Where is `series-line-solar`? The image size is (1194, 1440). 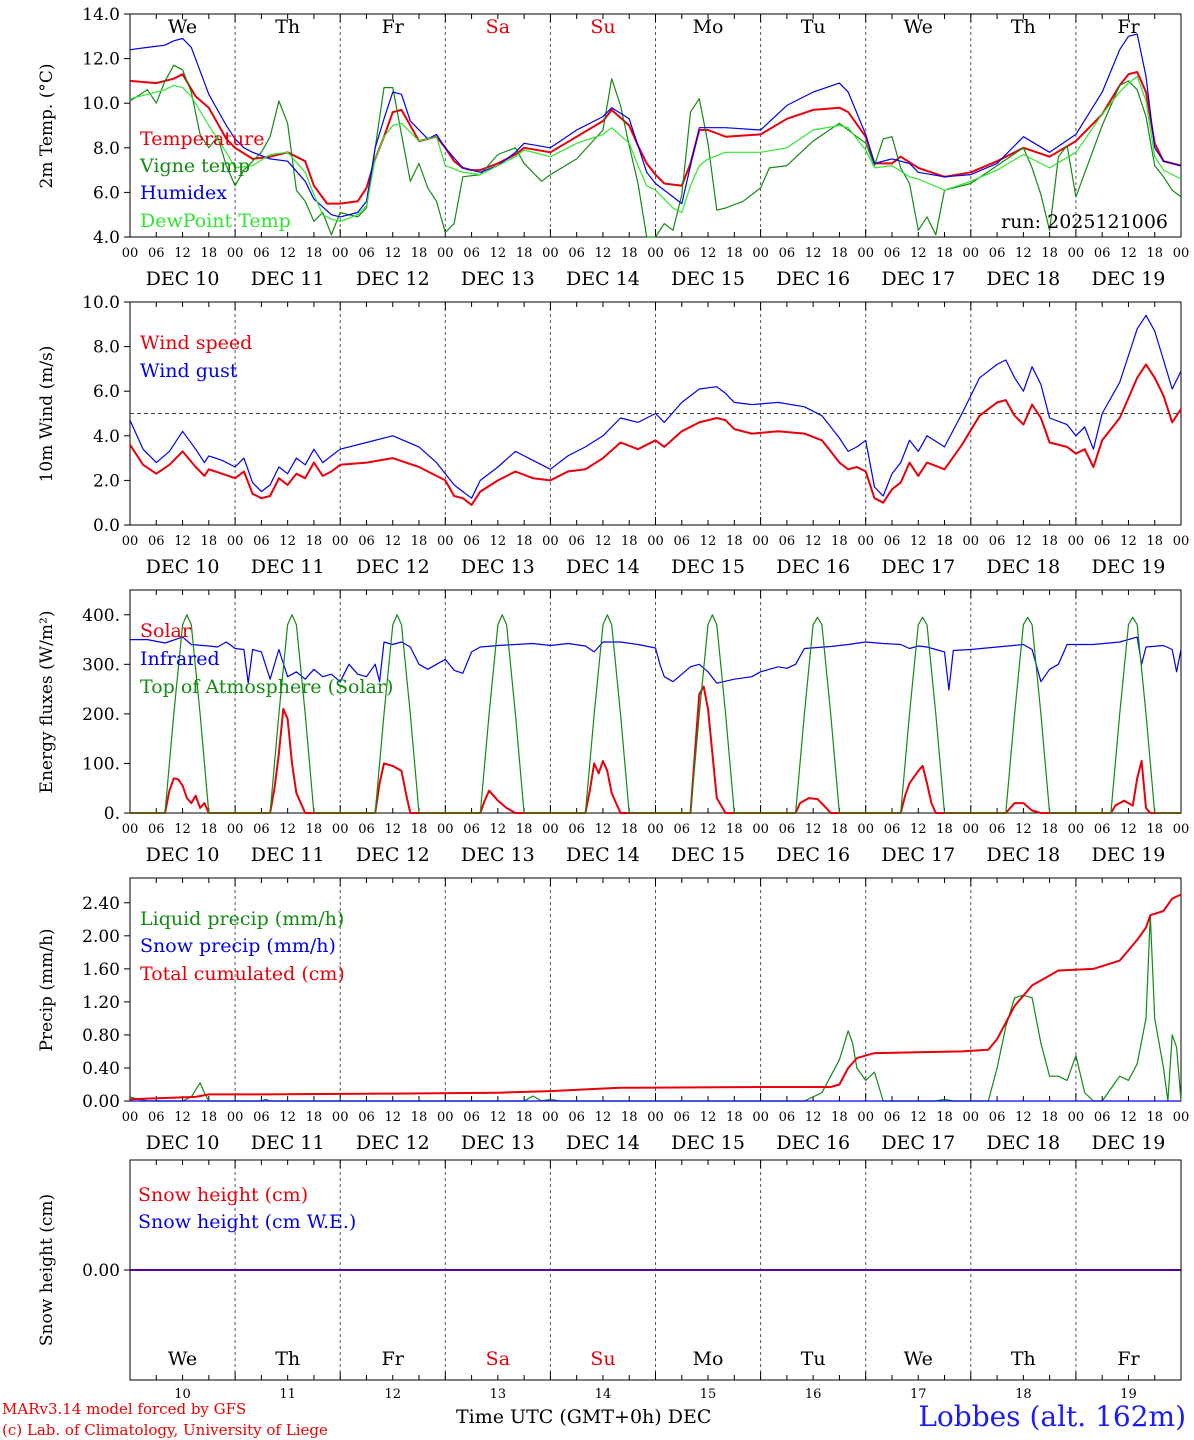
series-line-solar is located at coordinates (655, 749).